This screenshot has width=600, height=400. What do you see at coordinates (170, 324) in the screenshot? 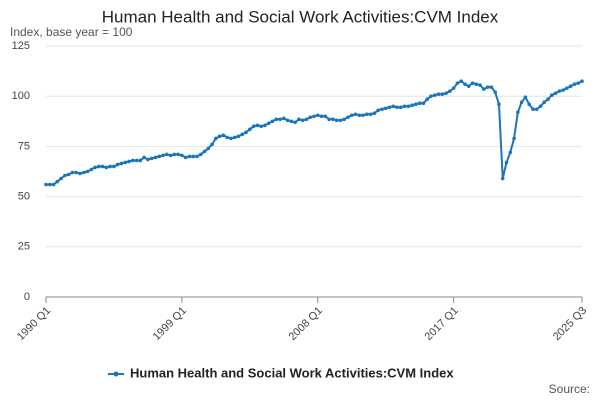
I see `x-tick-label: 1999 Q1` at bounding box center [170, 324].